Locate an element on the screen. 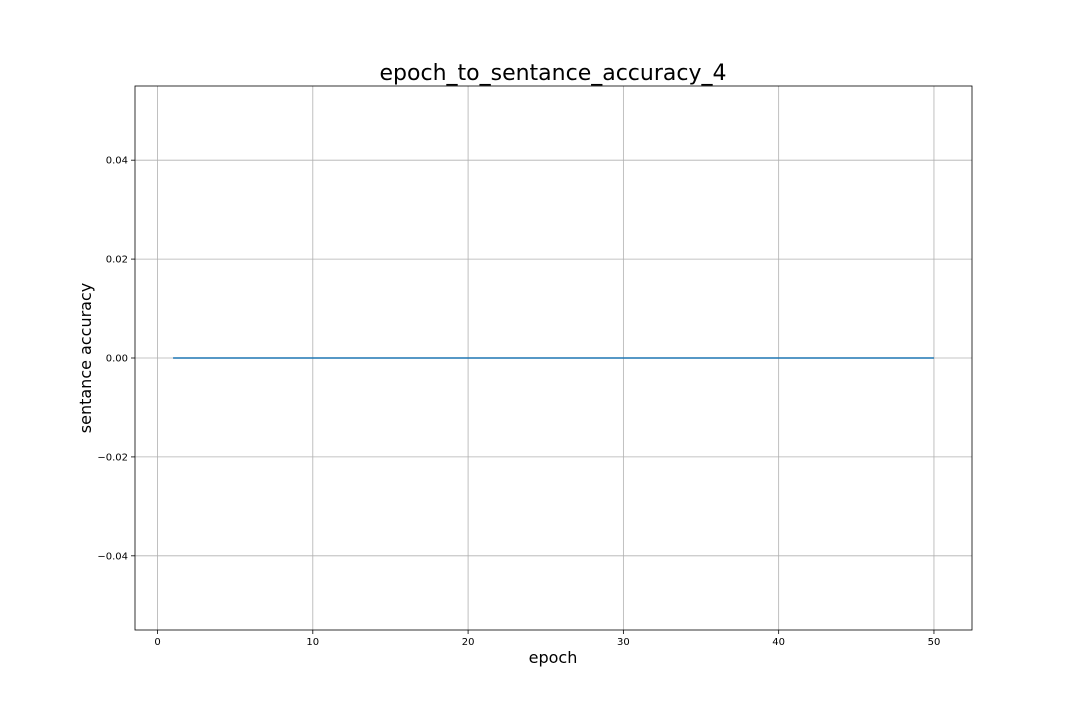 Image resolution: width=1080 pixels, height=720 pixels. x-axis-label: epoch is located at coordinates (553, 657).